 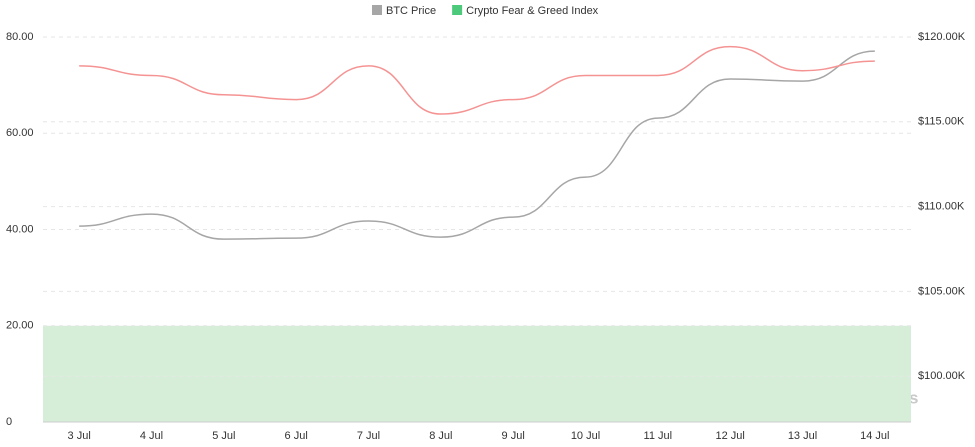 What do you see at coordinates (942, 37) in the screenshot?
I see `y2-tick-label: $120.00K` at bounding box center [942, 37].